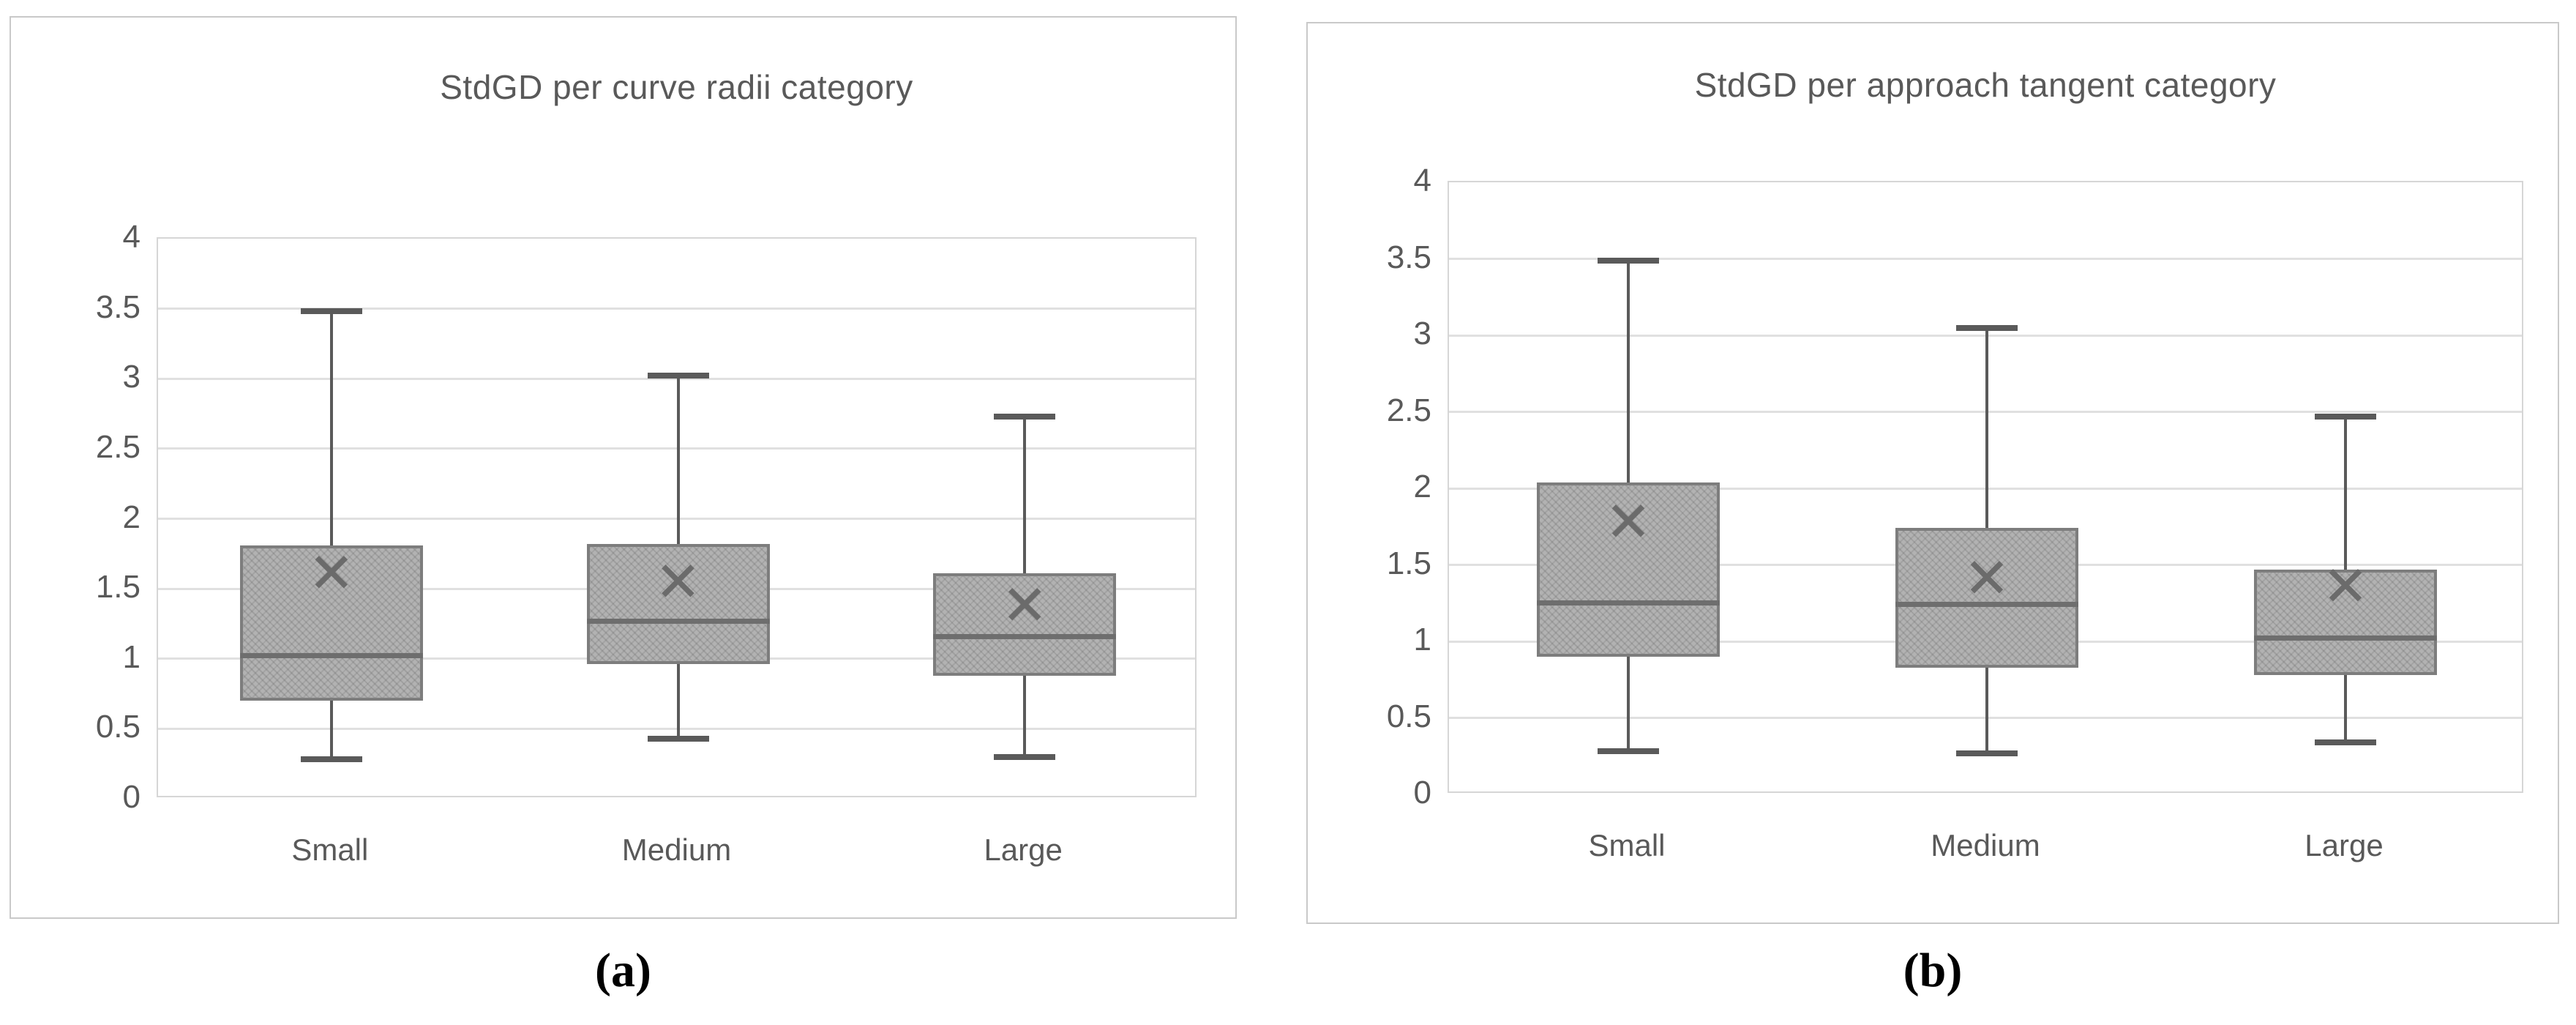 The width and height of the screenshot is (2576, 1025). Describe the element at coordinates (1933, 971) in the screenshot. I see `subfigure-caption-b: (b)` at that location.